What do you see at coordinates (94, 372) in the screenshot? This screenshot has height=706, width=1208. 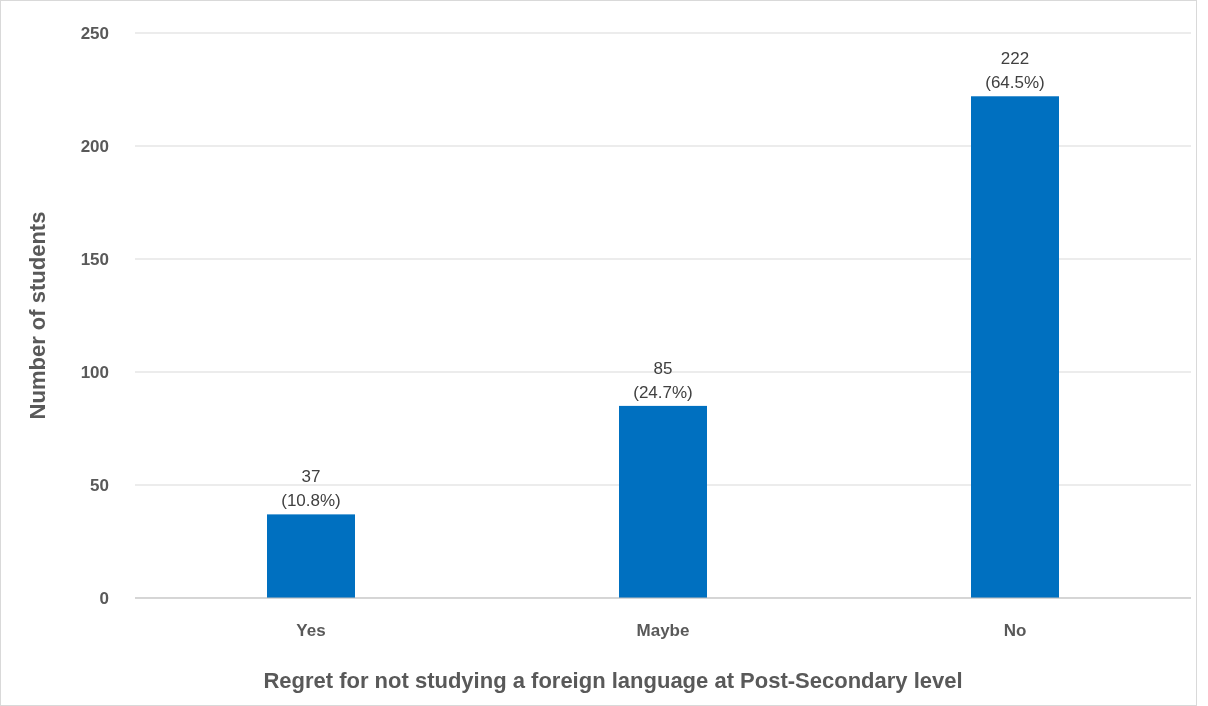 I see `y-tick-label: 100` at bounding box center [94, 372].